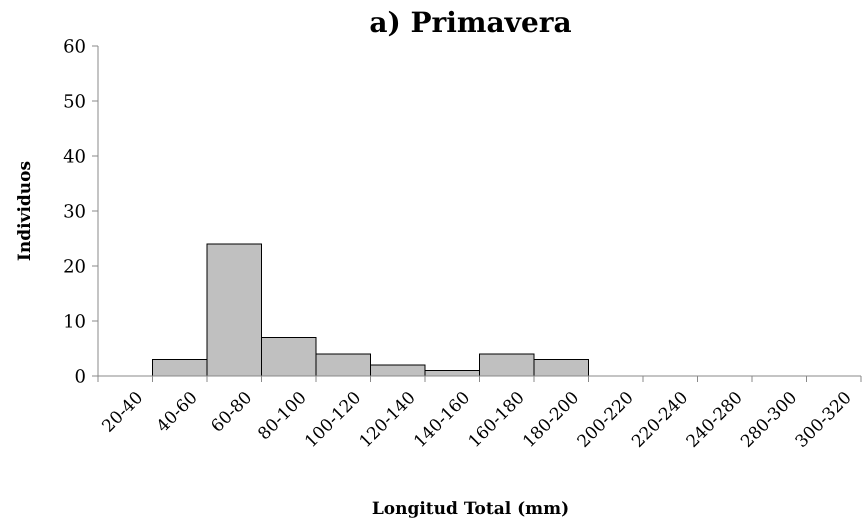 The image size is (863, 526). I want to click on y-tick-label: 50, so click(74, 101).